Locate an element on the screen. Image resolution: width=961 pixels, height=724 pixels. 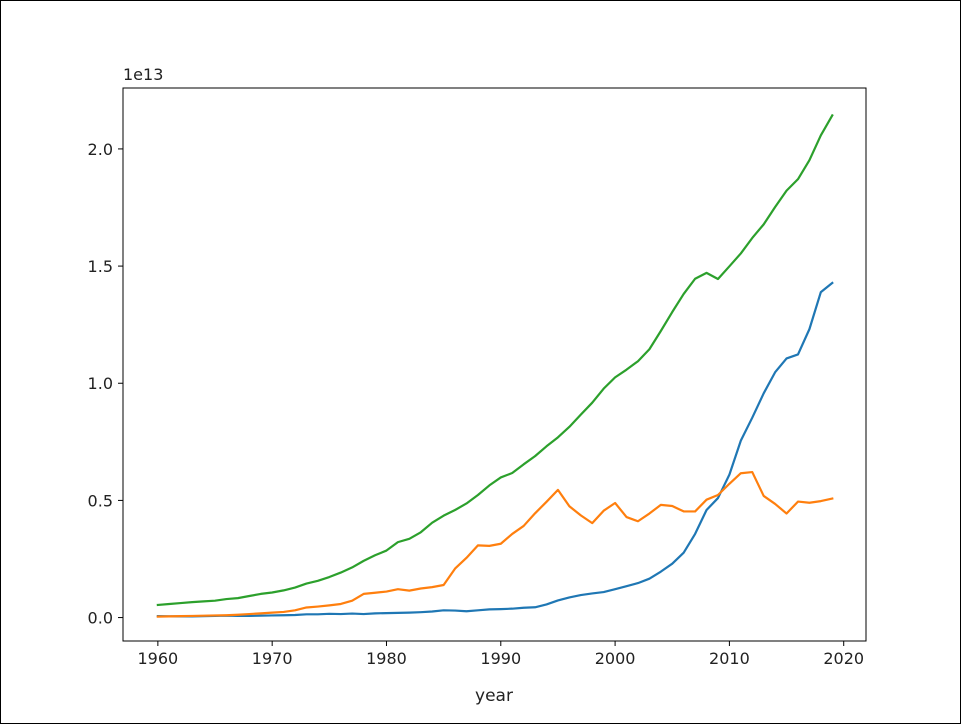
y-tick-label: 2.0 is located at coordinates (100, 149).